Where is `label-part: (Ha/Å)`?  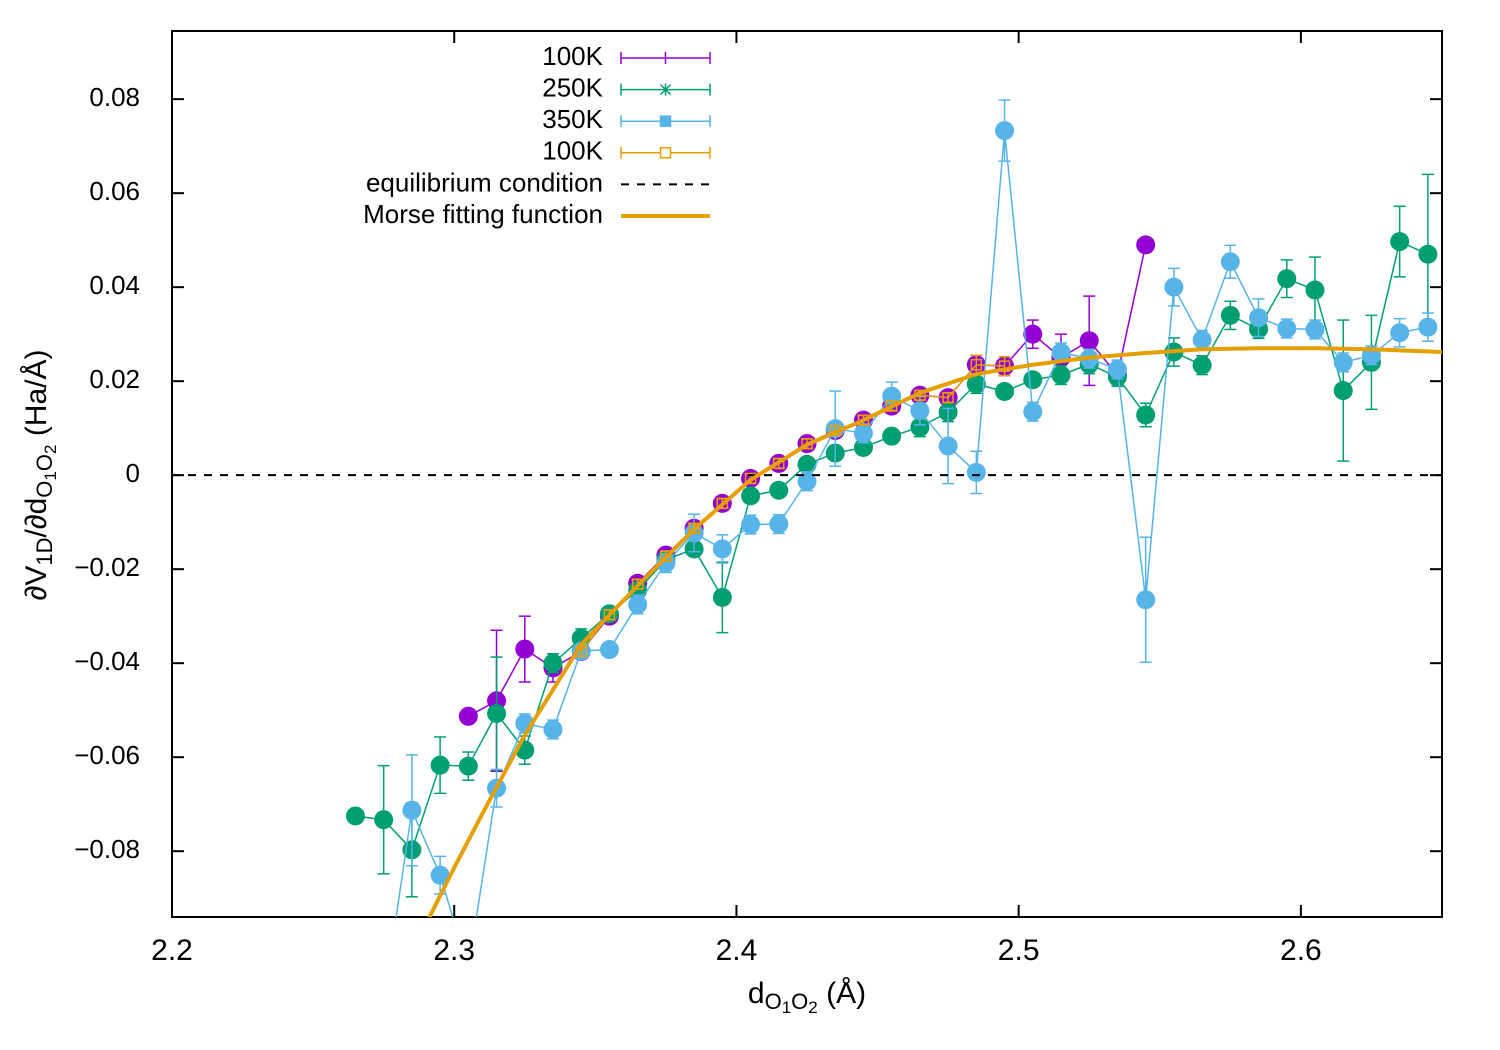 label-part: (Ha/Å) is located at coordinates (36, 396).